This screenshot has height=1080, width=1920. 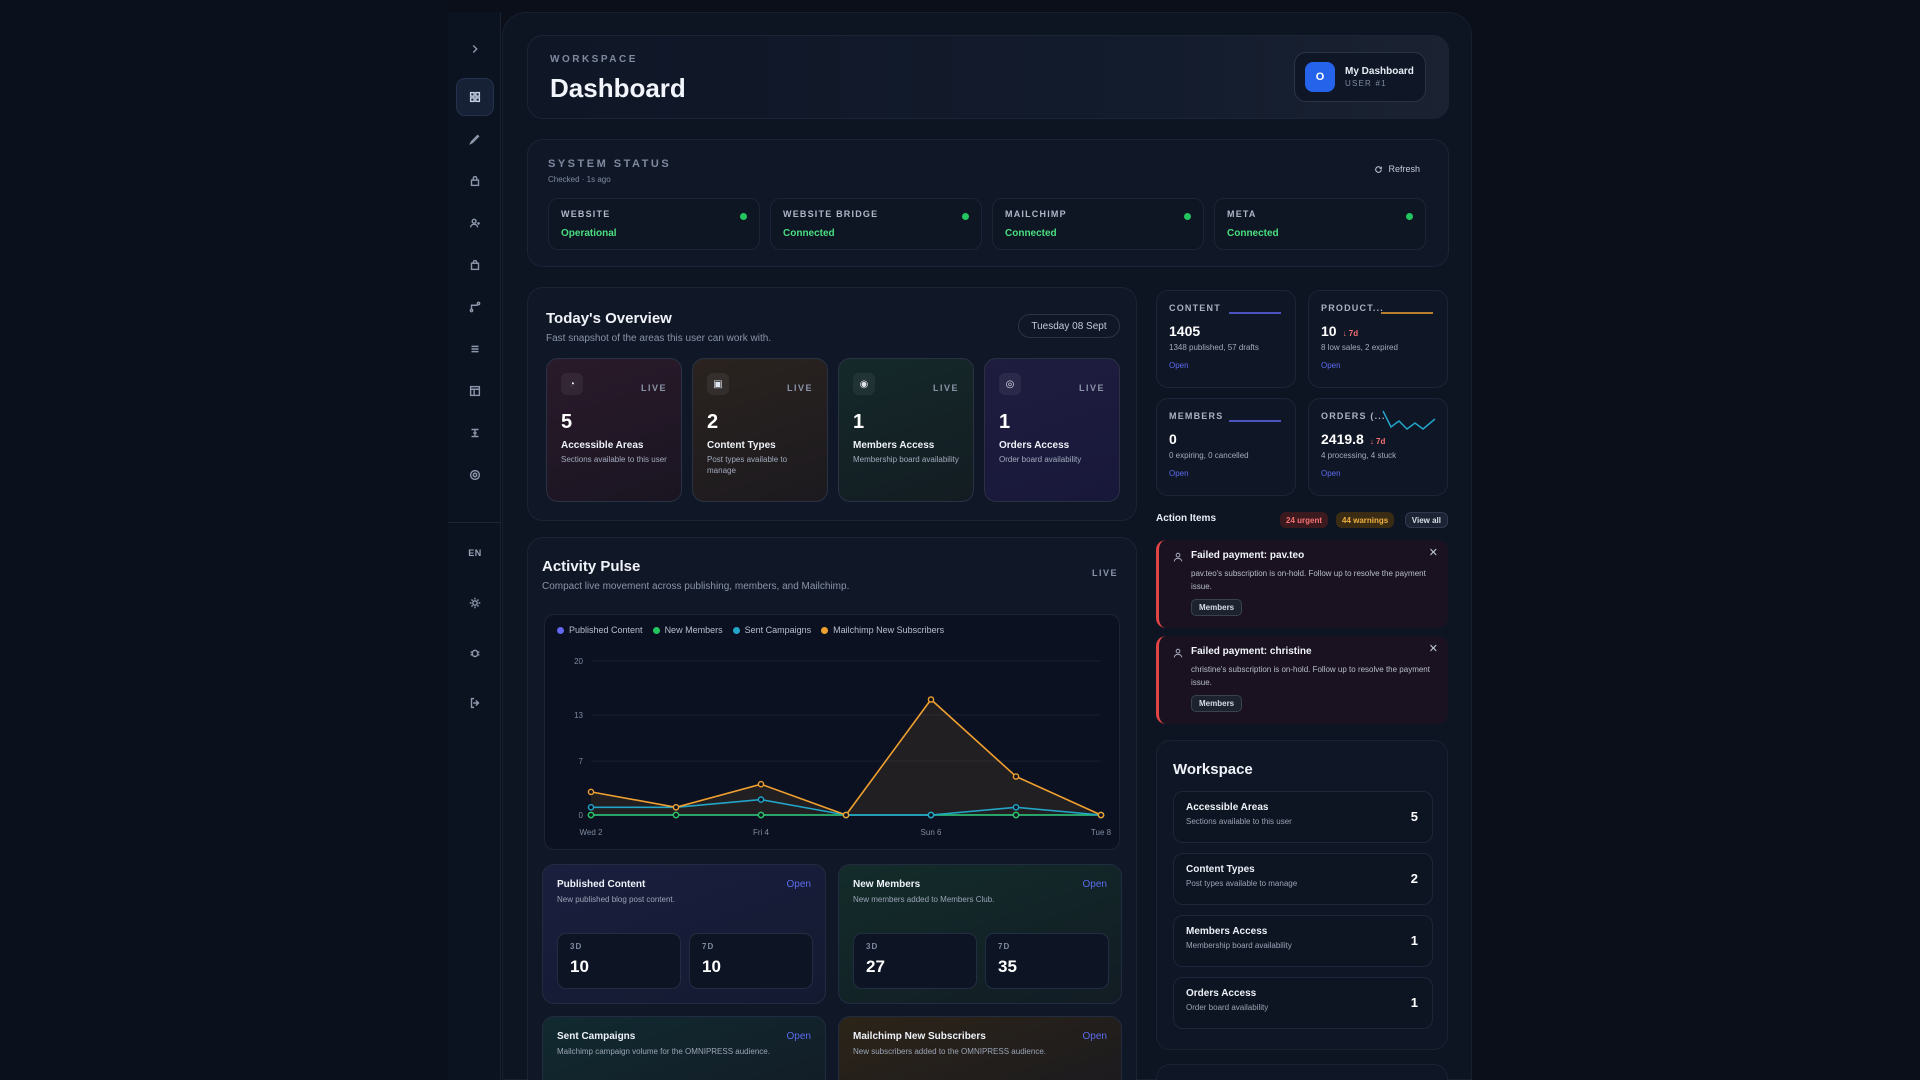 What do you see at coordinates (600, 630) in the screenshot?
I see `legend-item: Published Content` at bounding box center [600, 630].